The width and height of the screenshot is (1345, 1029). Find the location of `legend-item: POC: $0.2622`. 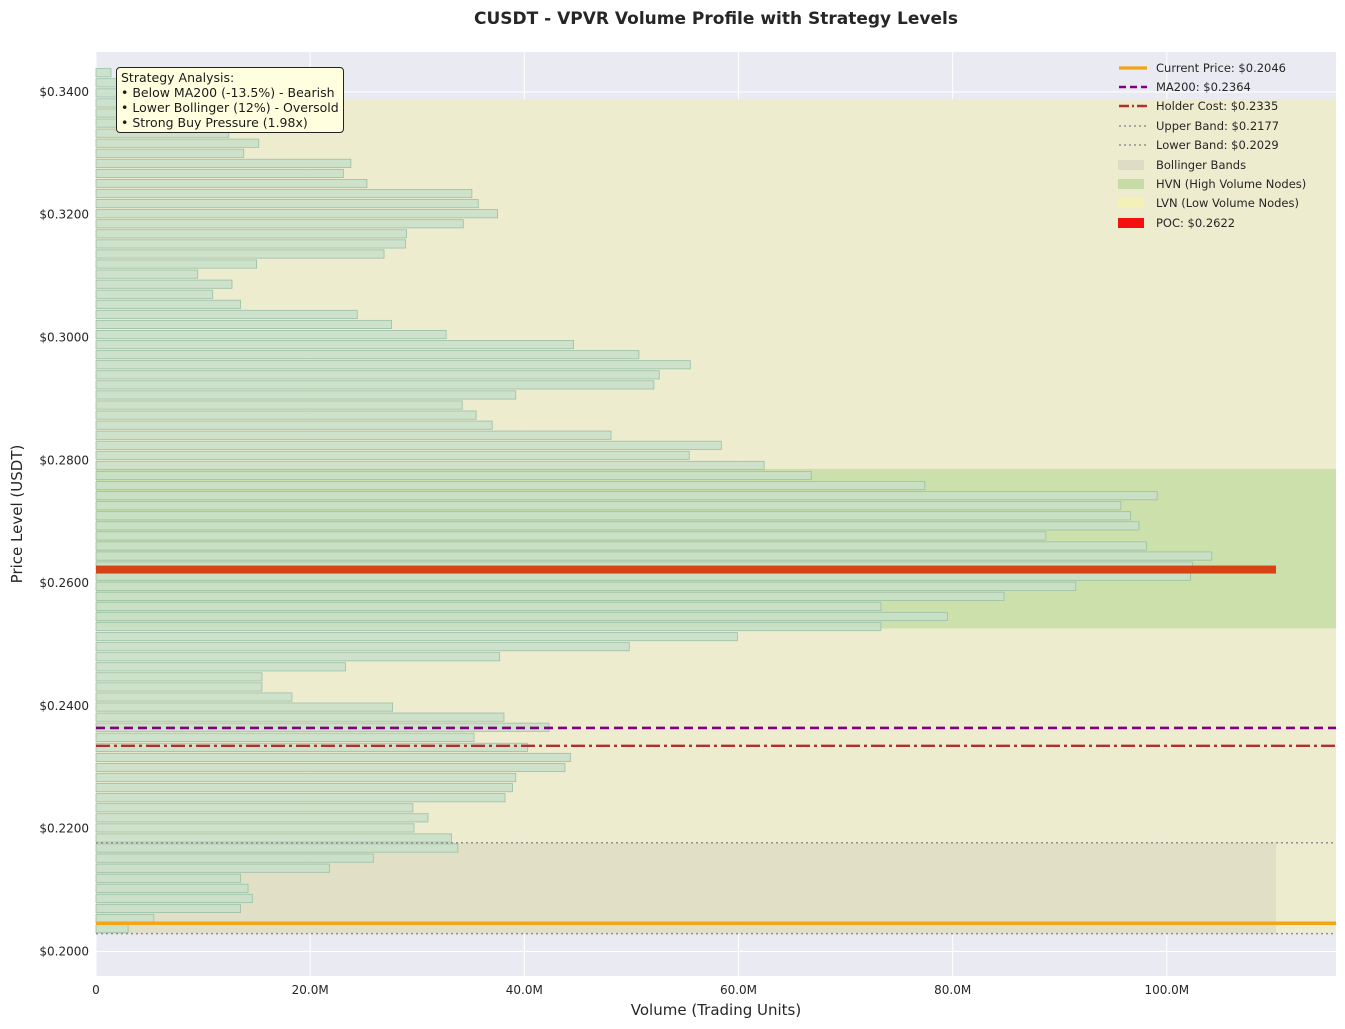

legend-item: POC: $0.2622 is located at coordinates (1224, 222).